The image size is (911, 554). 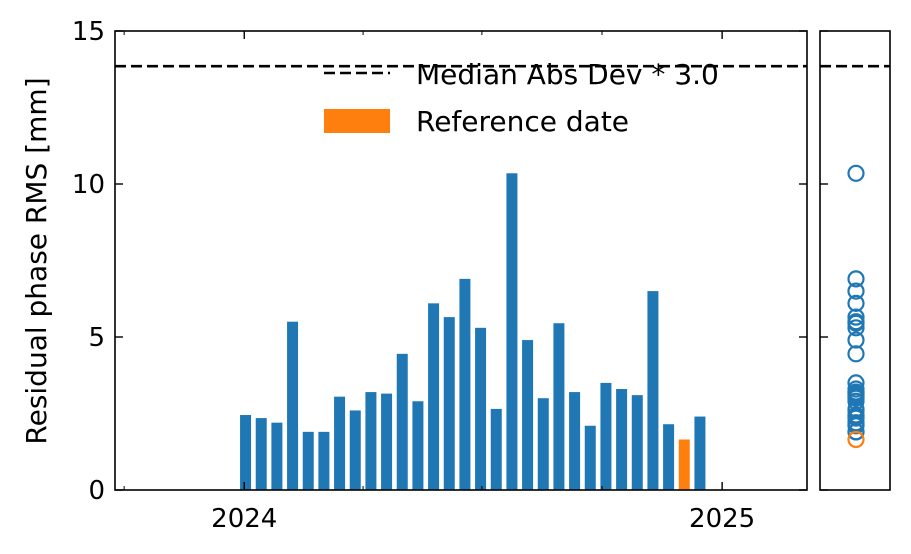 What do you see at coordinates (96, 491) in the screenshot?
I see `y-tick-label: 0` at bounding box center [96, 491].